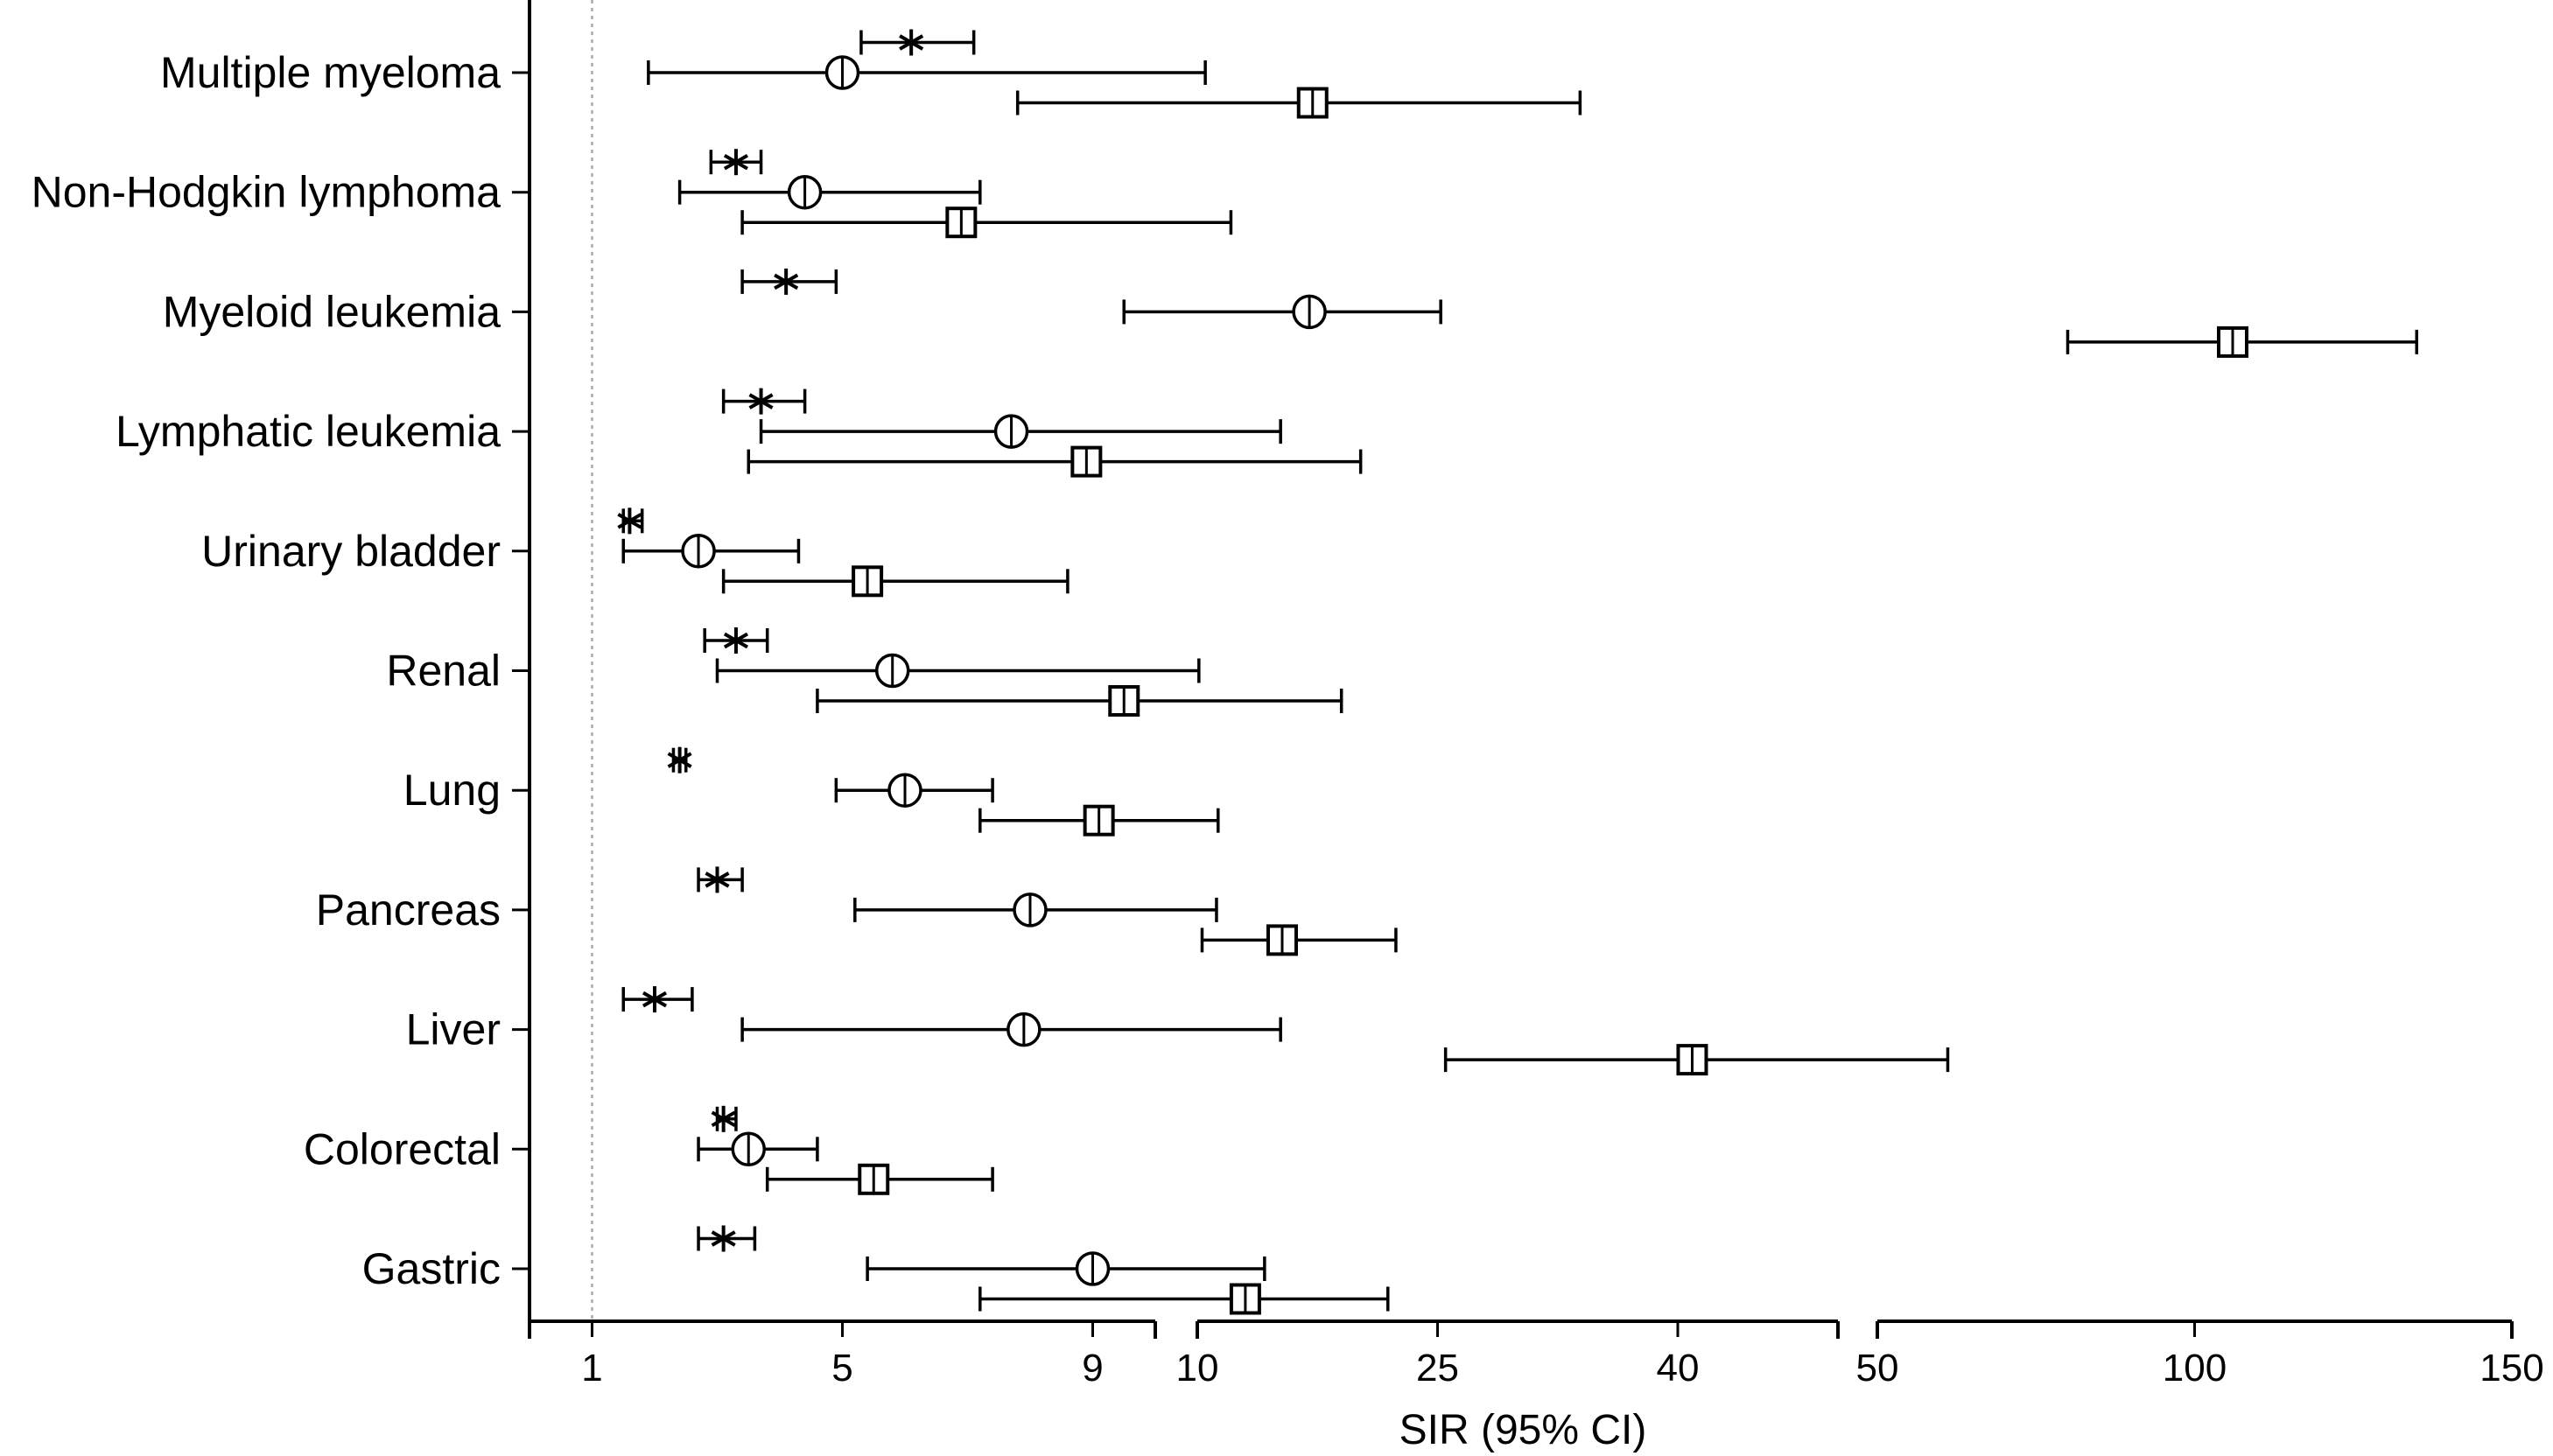 The image size is (2553, 1456). What do you see at coordinates (812, 791) in the screenshot?
I see `category-group: Lung` at bounding box center [812, 791].